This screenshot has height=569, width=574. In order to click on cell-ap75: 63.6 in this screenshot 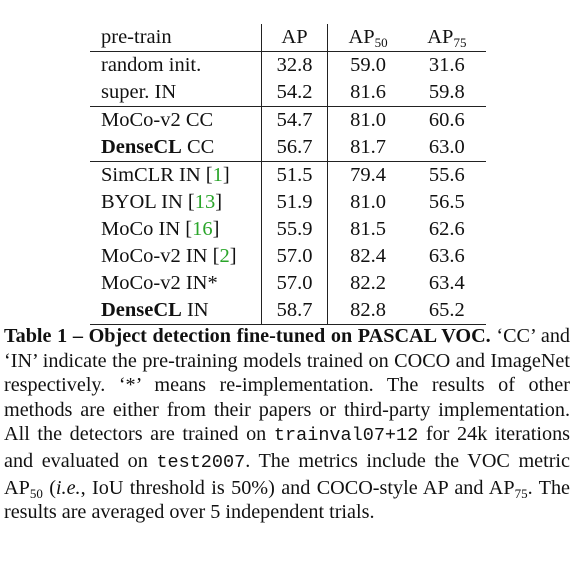, I will do `click(446, 256)`.